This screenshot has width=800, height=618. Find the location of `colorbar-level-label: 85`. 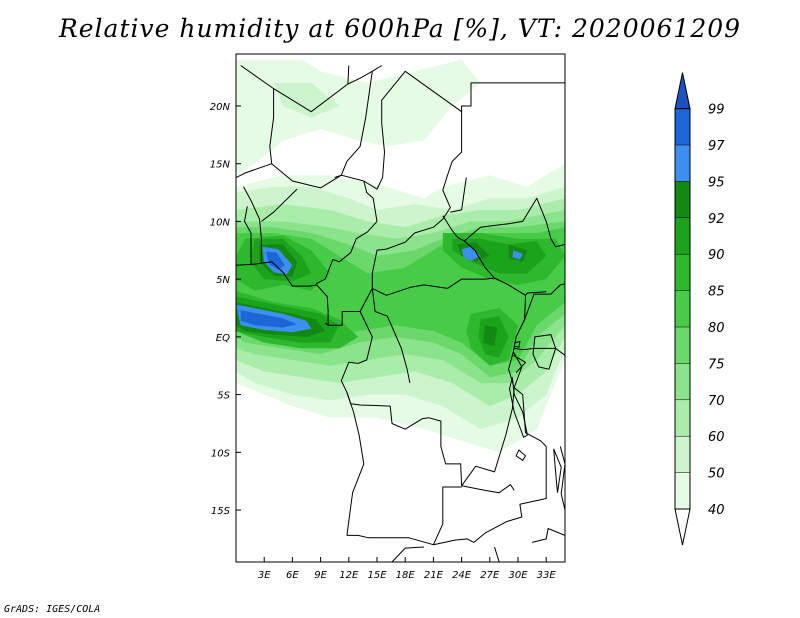

colorbar-level-label: 85 is located at coordinates (716, 292).